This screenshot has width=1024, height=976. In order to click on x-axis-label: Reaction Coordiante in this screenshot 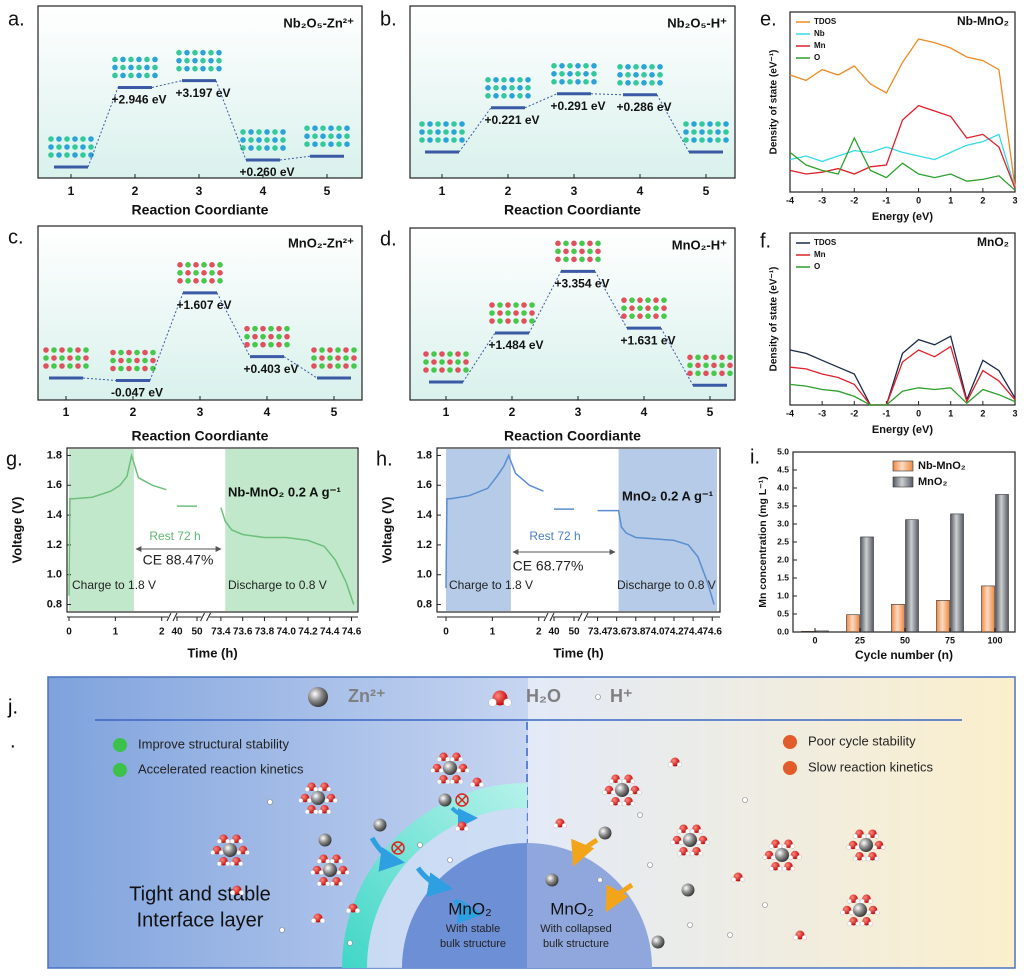, I will do `click(200, 436)`.